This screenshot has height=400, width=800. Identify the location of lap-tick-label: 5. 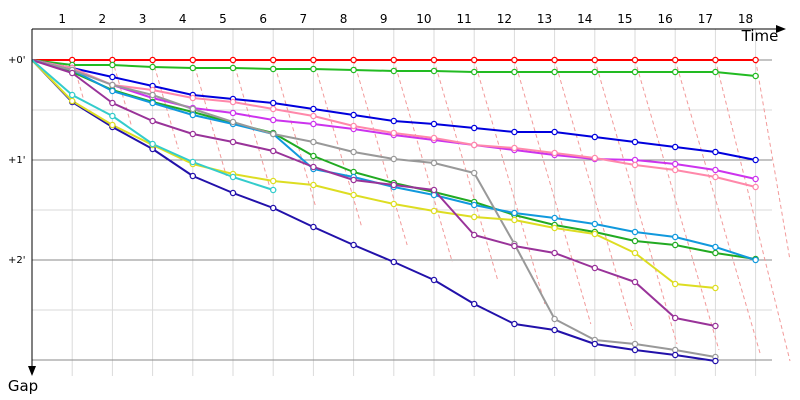
(223, 19).